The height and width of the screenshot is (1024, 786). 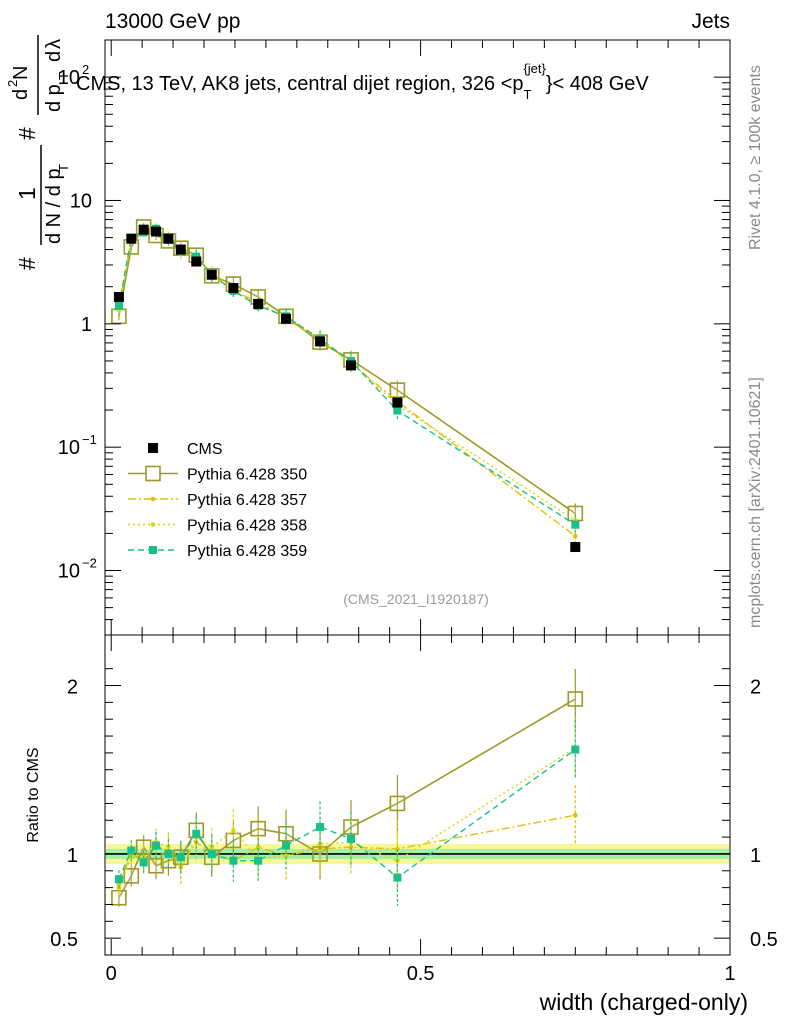 What do you see at coordinates (421, 974) in the screenshot?
I see `xtick-label: 0.5` at bounding box center [421, 974].